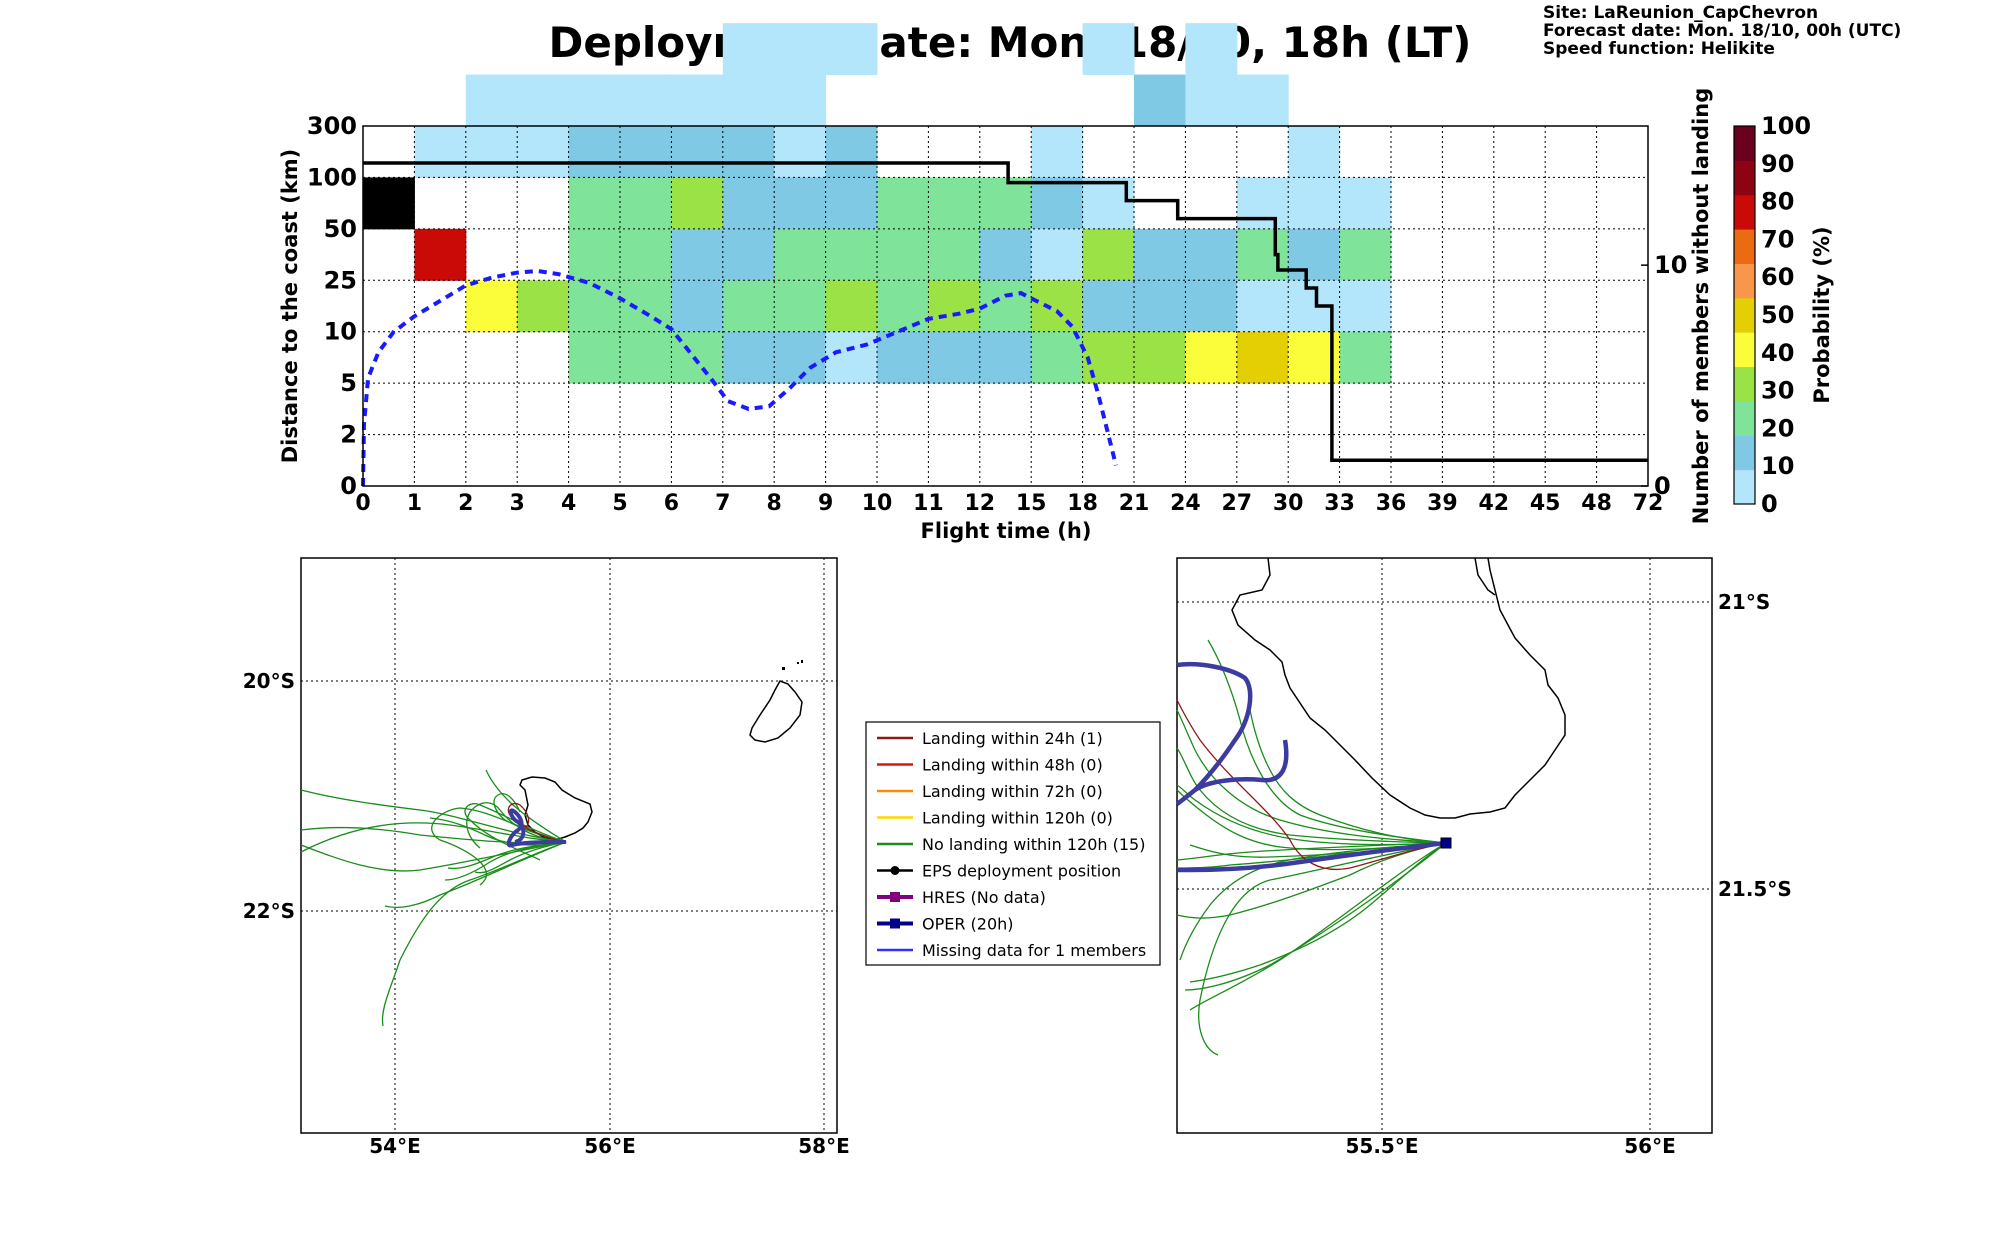 The image size is (2000, 1250). Describe the element at coordinates (1596, 503) in the screenshot. I see `x-tick-label: 48` at that location.